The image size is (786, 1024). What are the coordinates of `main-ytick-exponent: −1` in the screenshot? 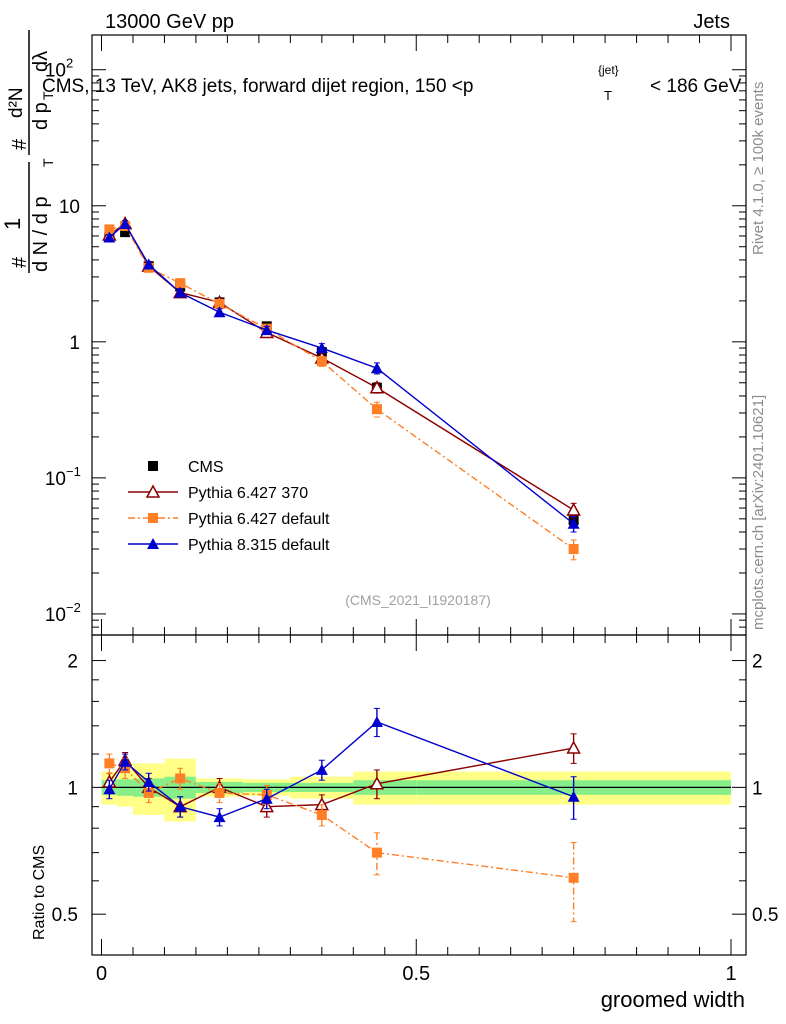 It's located at (73, 471).